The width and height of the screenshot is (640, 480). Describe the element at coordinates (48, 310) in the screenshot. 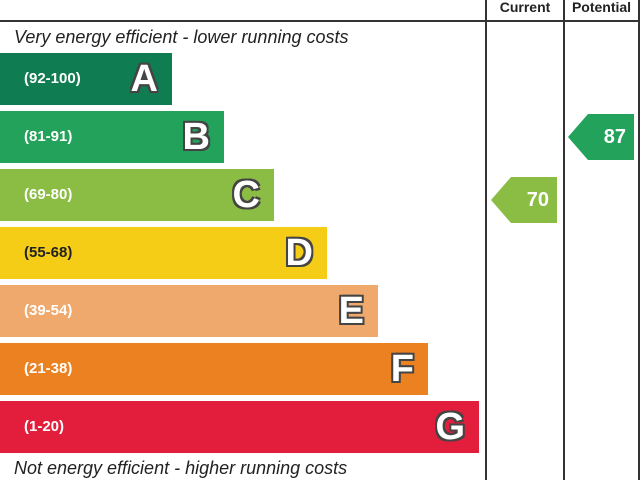

I see `band-range-label: (39-54)` at that location.